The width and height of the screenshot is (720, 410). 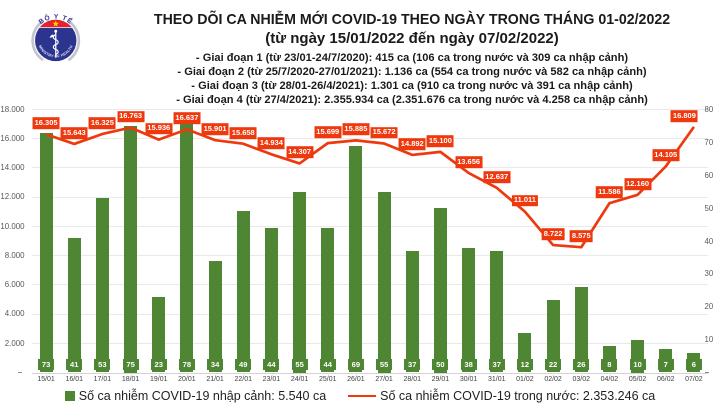 What do you see at coordinates (328, 132) in the screenshot?
I see `line-point-label: 15.699` at bounding box center [328, 132].